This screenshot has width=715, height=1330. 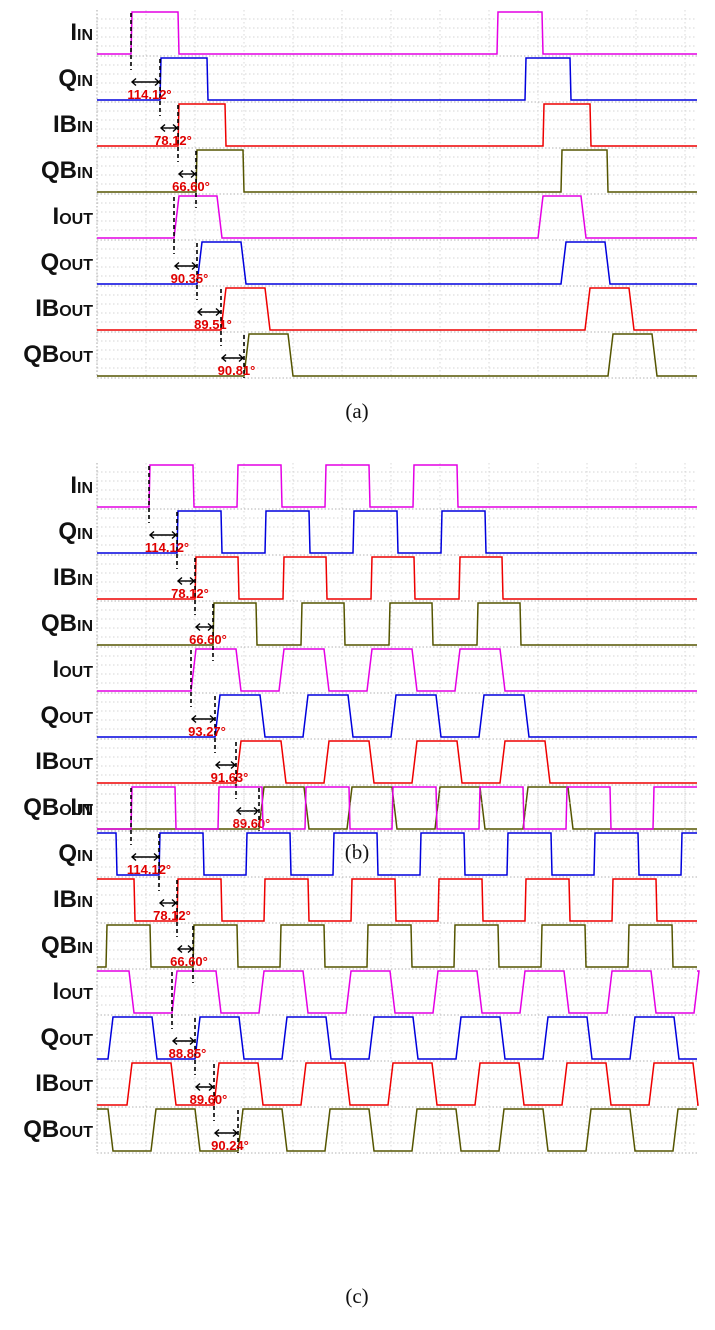 What do you see at coordinates (190, 278) in the screenshot?
I see `phase-label: 90.35°` at bounding box center [190, 278].